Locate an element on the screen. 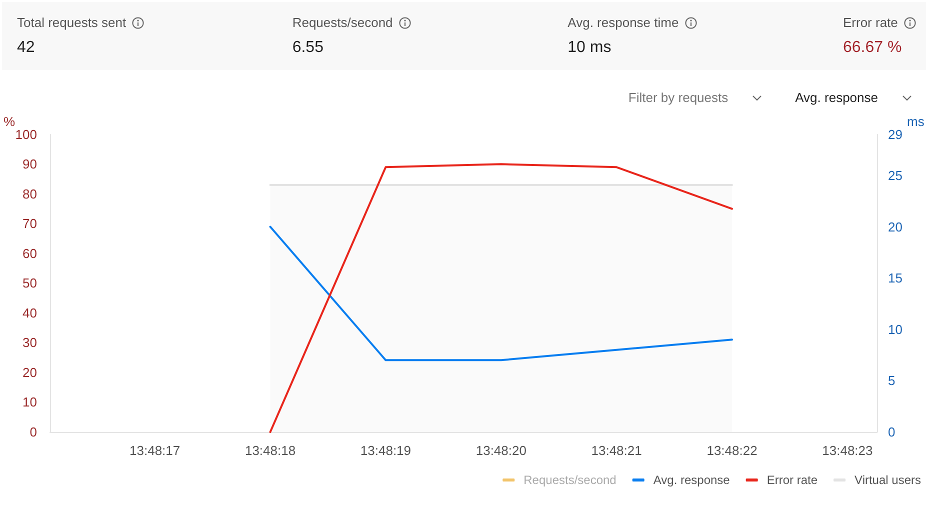 The width and height of the screenshot is (928, 507). y-tick-label: 60 is located at coordinates (29, 253).